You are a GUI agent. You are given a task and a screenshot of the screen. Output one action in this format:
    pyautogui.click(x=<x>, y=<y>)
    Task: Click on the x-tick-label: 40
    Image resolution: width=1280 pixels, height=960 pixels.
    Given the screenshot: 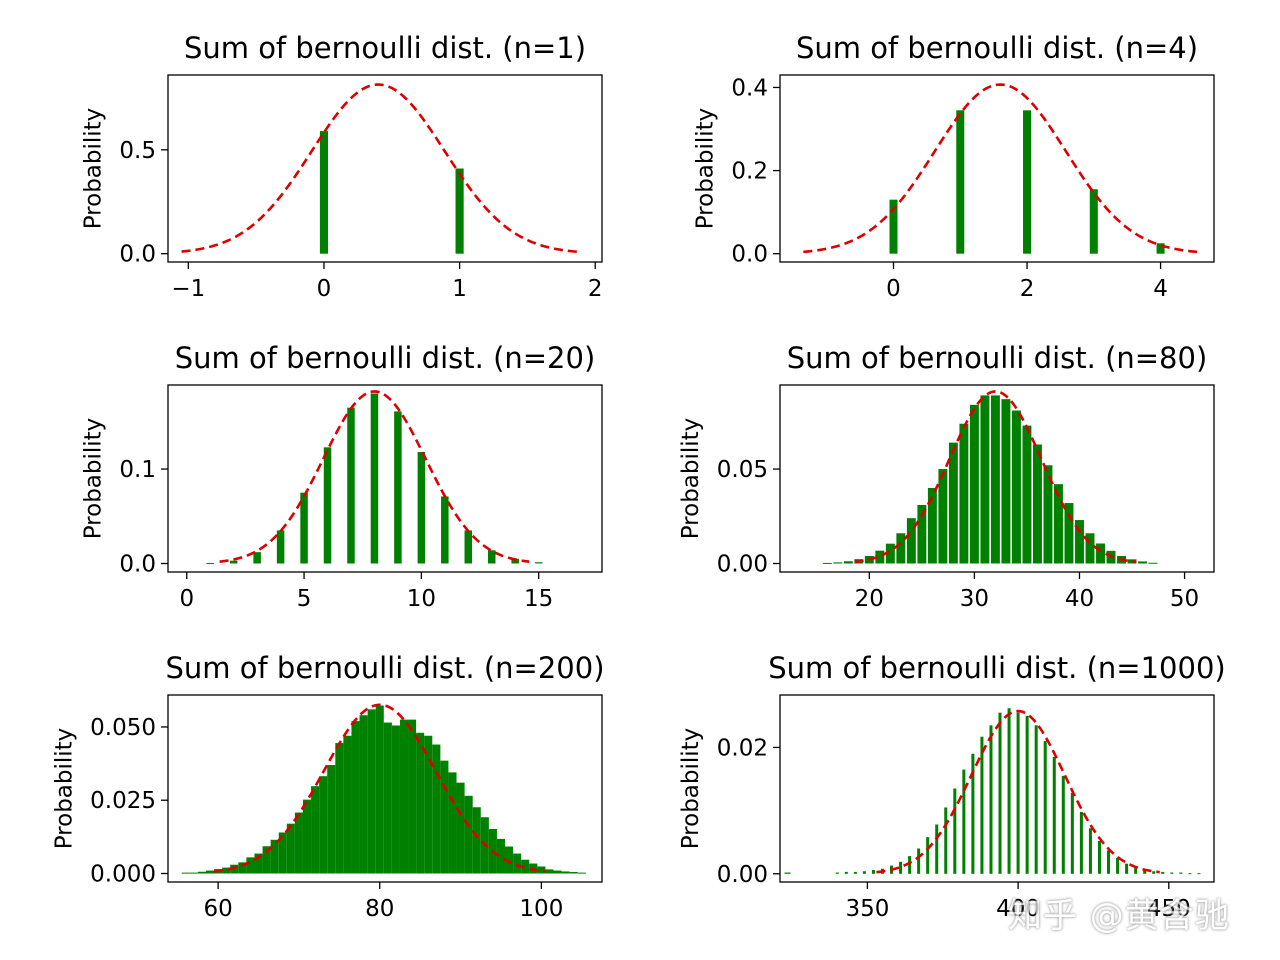 What is the action you would take?
    pyautogui.click(x=1079, y=599)
    